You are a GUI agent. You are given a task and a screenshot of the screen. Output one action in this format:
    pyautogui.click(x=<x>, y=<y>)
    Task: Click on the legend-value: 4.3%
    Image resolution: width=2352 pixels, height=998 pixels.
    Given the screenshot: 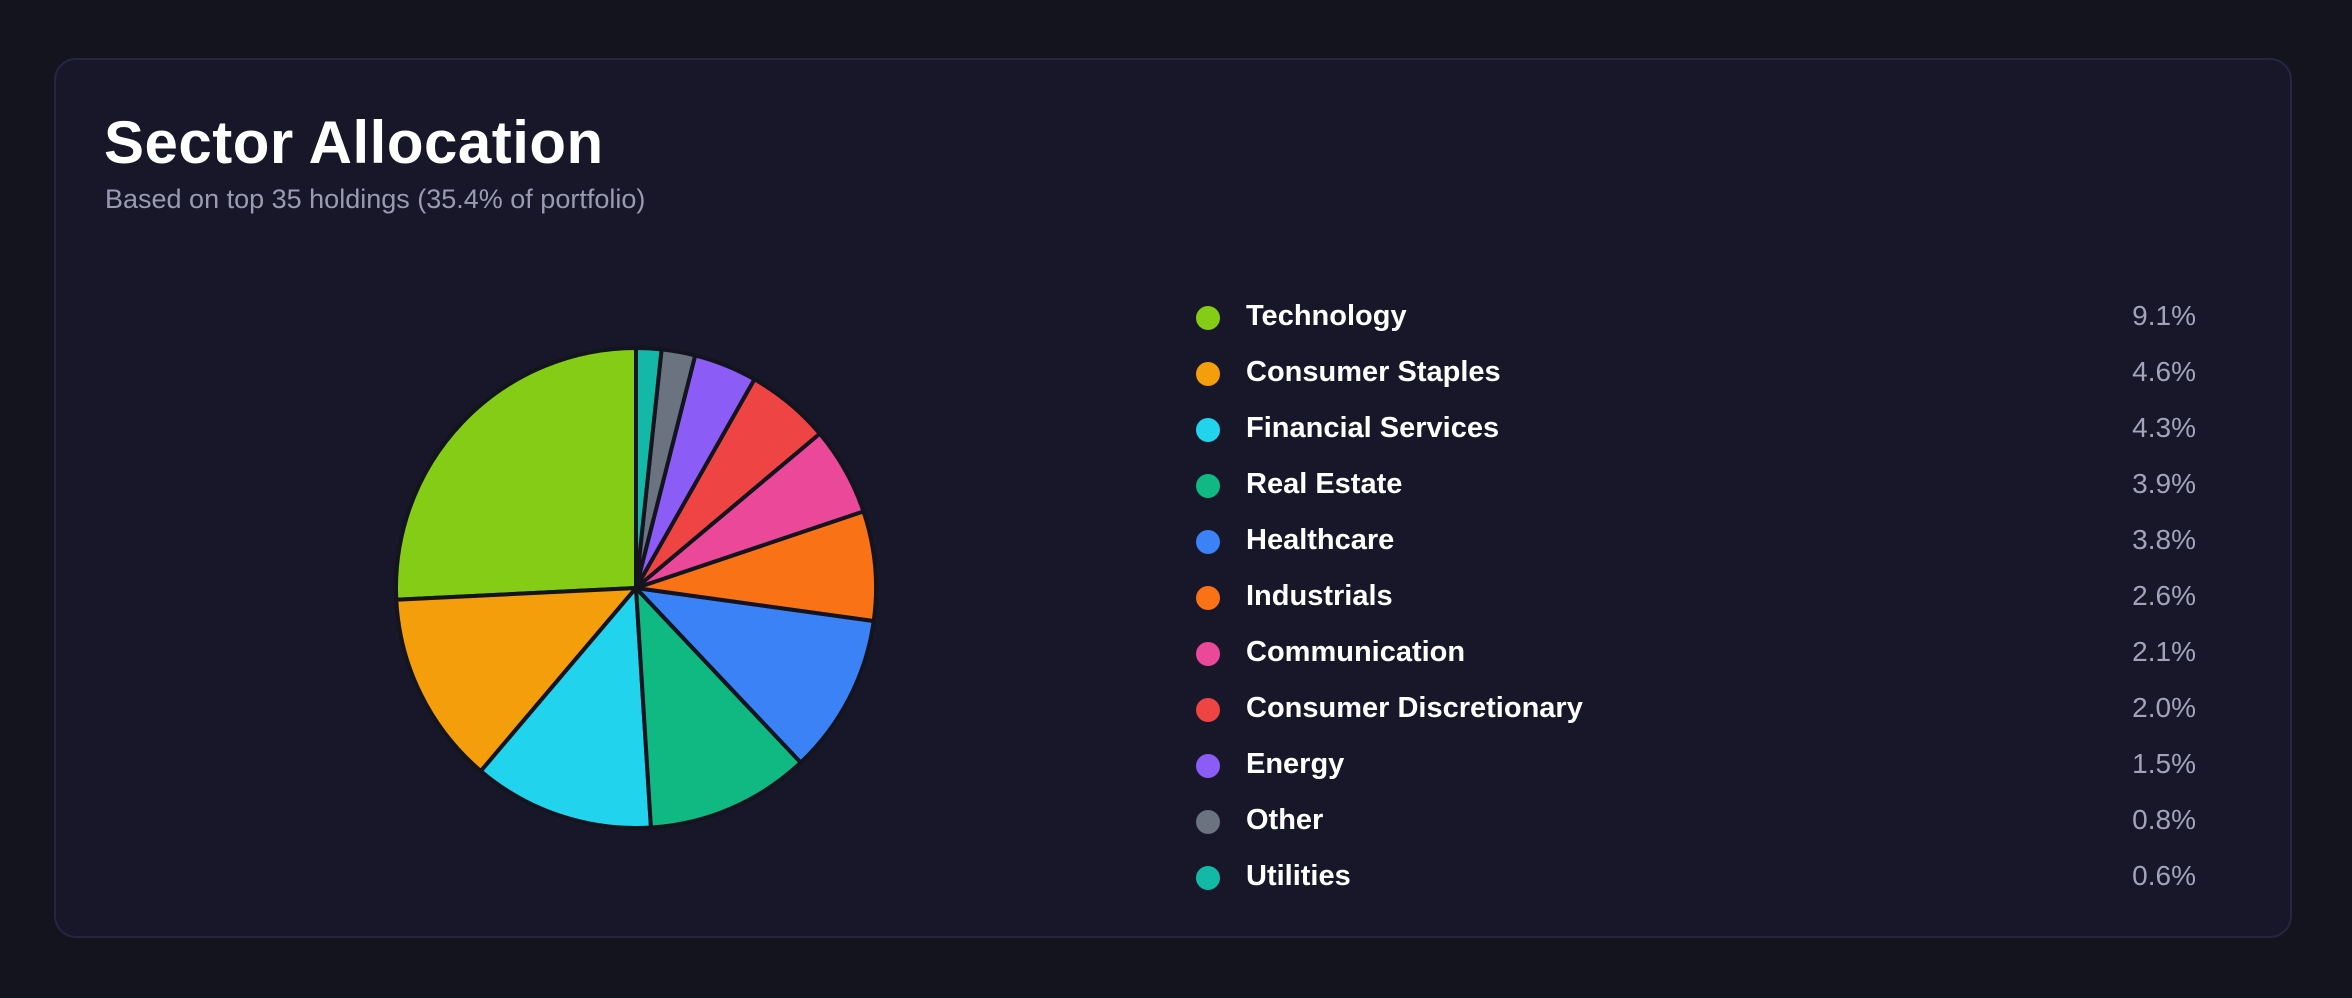 What is the action you would take?
    pyautogui.click(x=2164, y=427)
    